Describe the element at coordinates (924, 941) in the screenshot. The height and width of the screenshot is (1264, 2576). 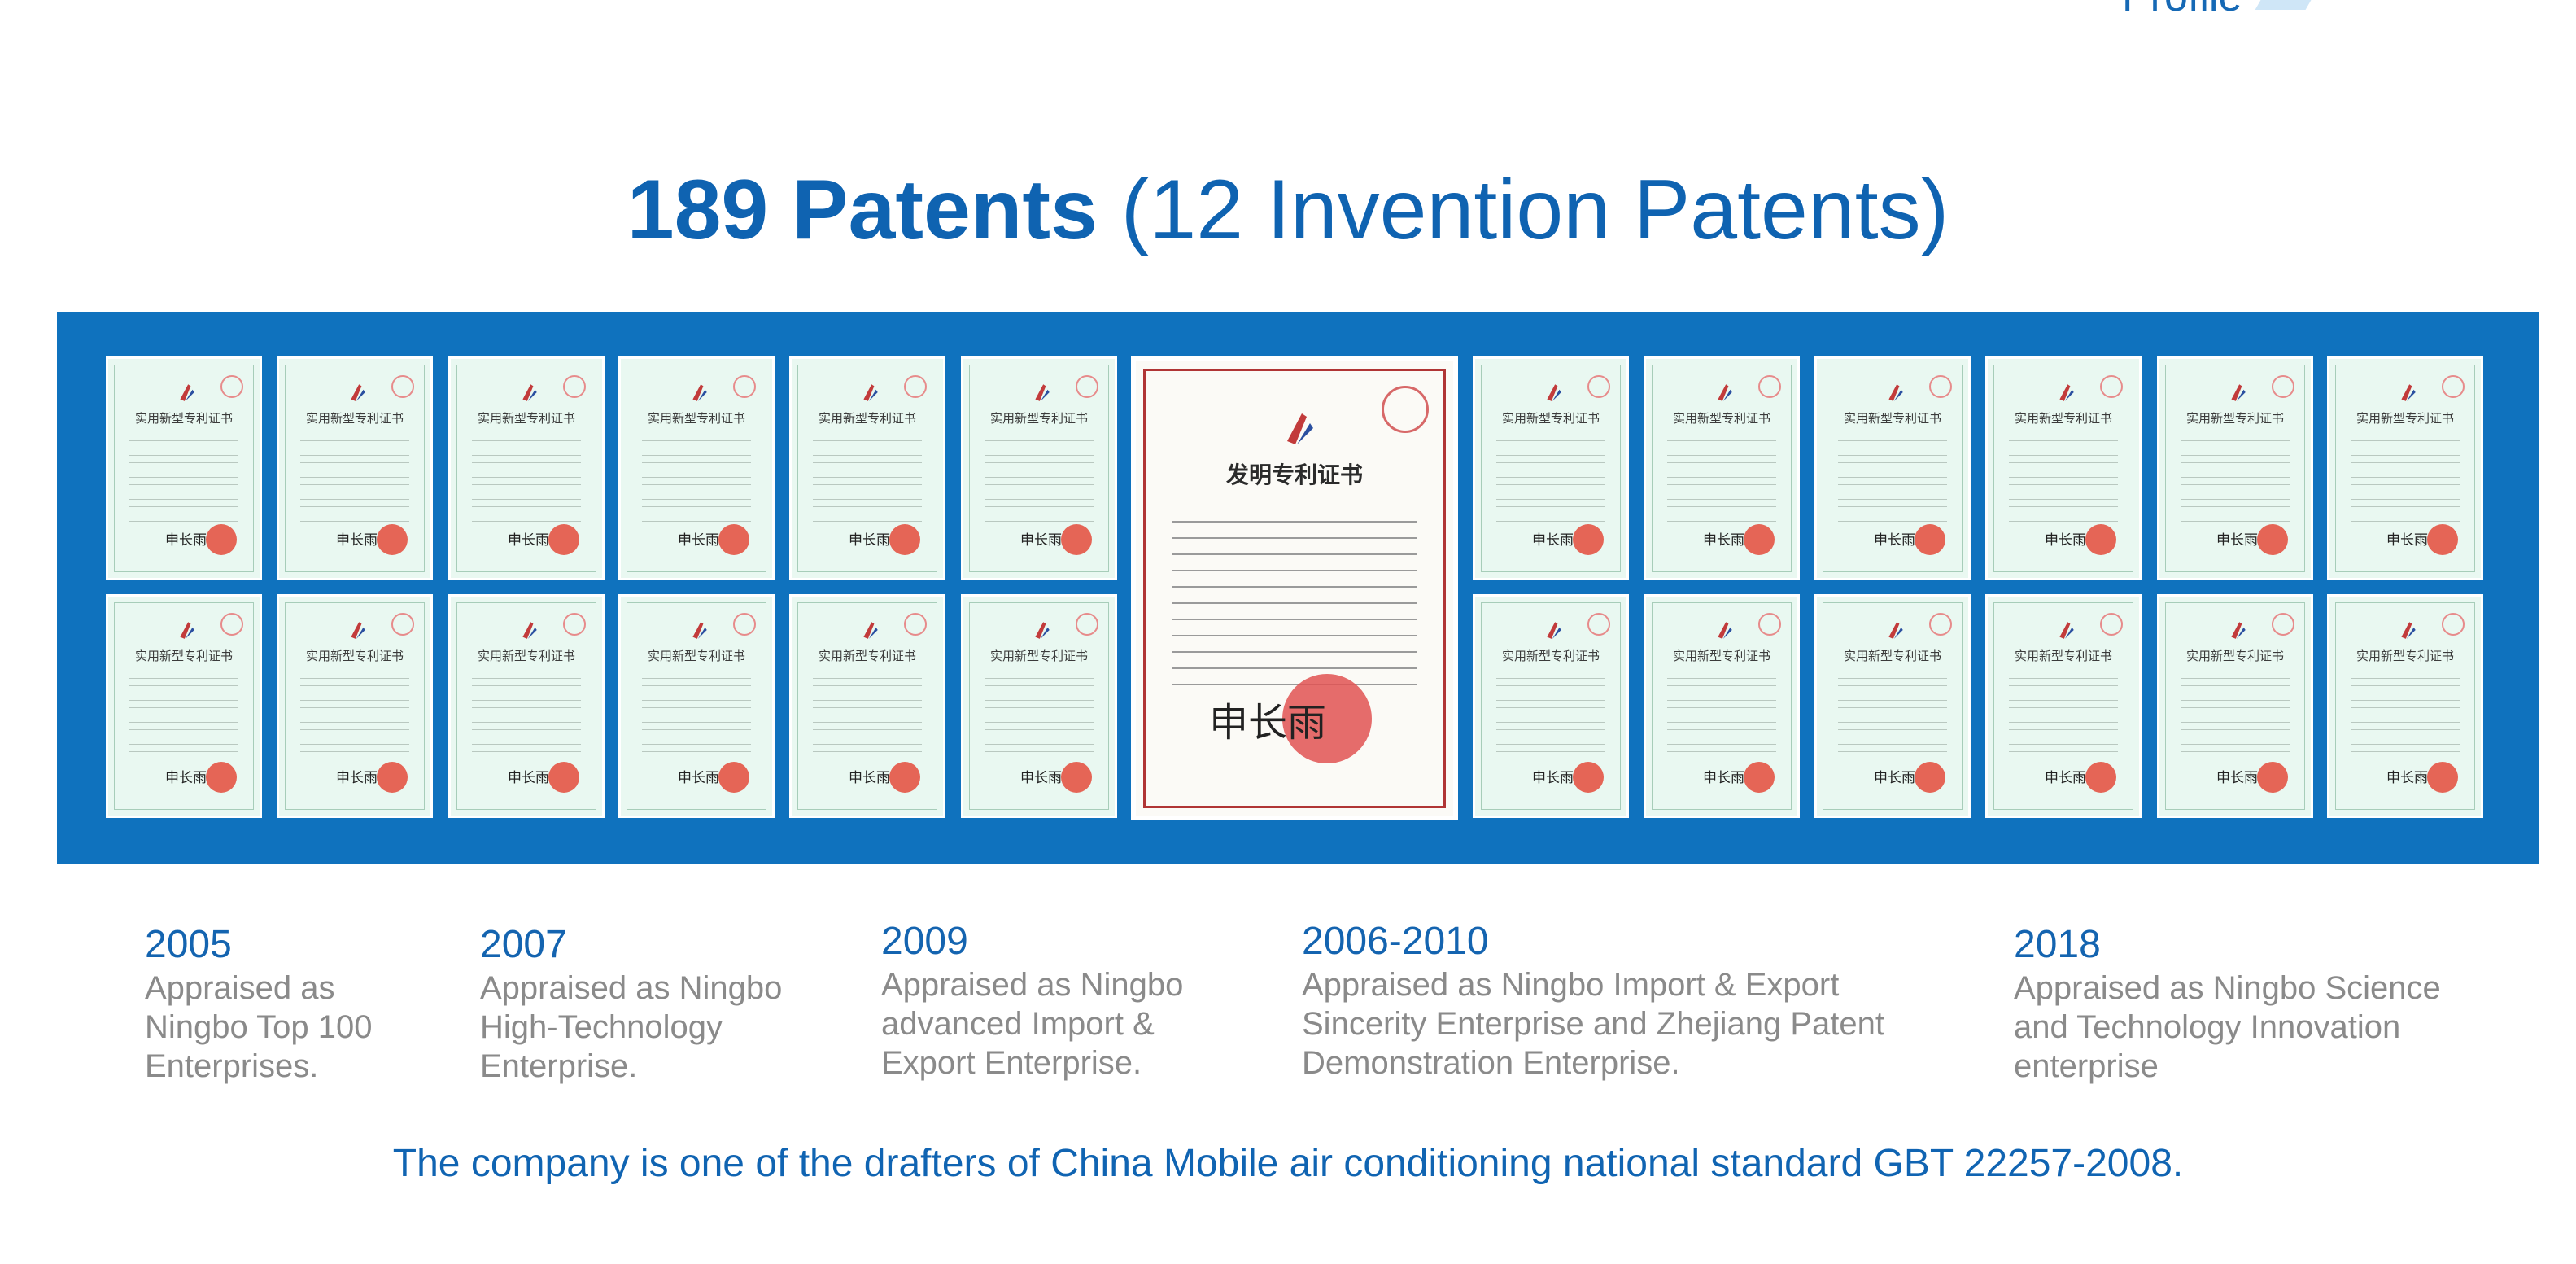
I see `milestone-year: 2009` at that location.